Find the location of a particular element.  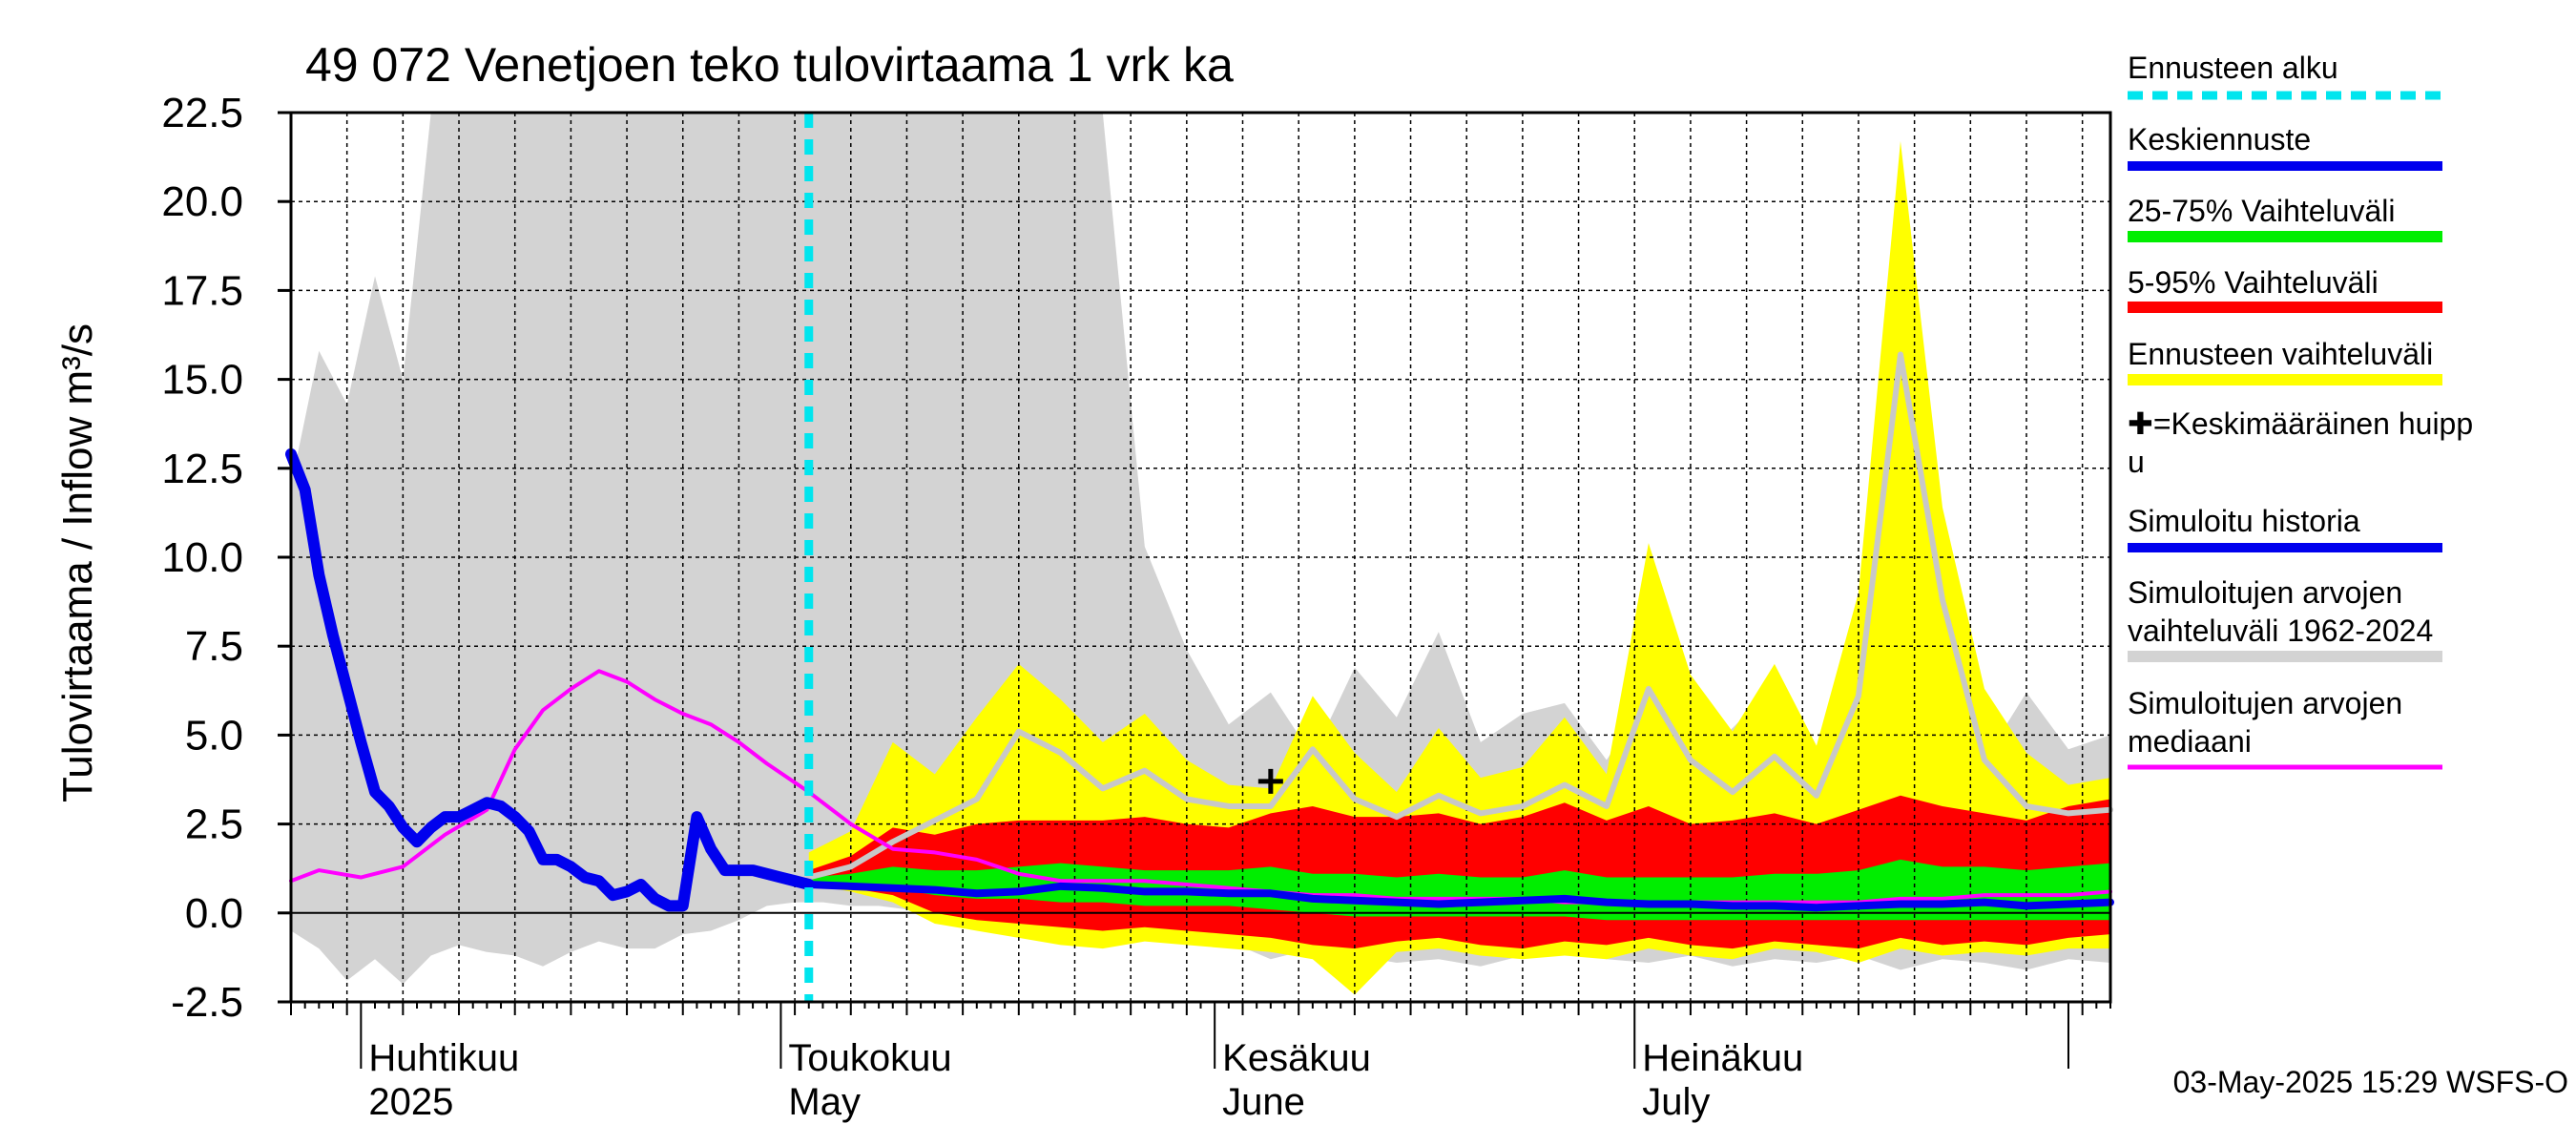

y-tick-label: 15.0 is located at coordinates (202, 380).